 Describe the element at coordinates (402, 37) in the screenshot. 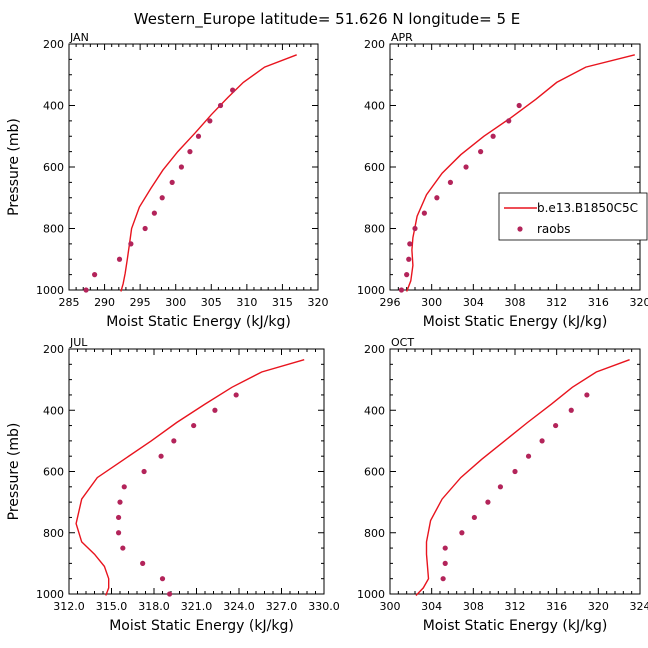

I see `panel-label: APR` at that location.